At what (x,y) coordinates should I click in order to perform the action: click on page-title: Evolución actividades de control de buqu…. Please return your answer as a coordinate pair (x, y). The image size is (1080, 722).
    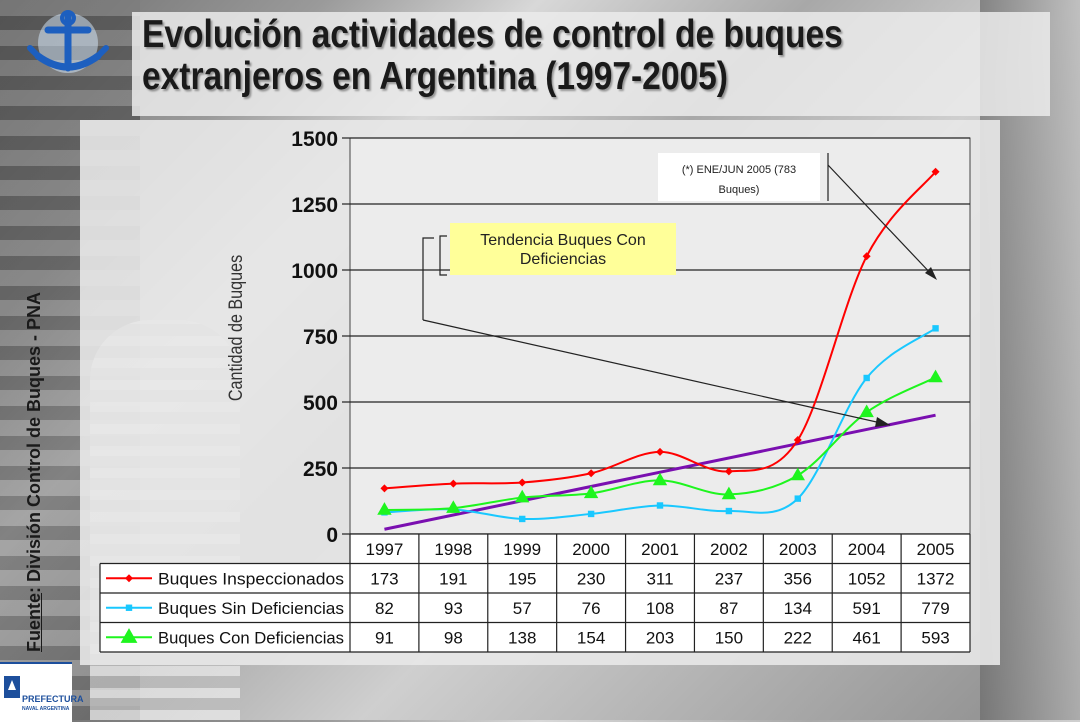
    Looking at the image, I should click on (492, 55).